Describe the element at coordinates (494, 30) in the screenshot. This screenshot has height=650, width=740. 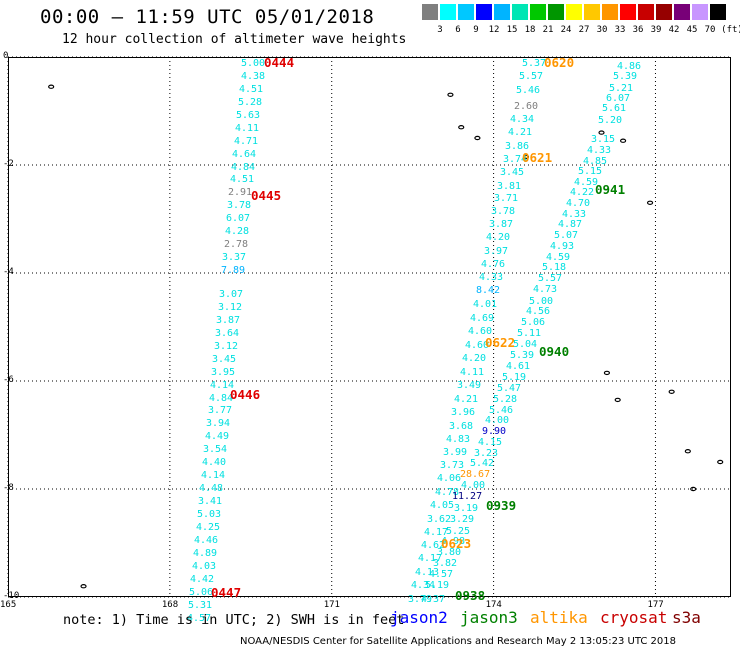
I see `scale-label: 12` at that location.